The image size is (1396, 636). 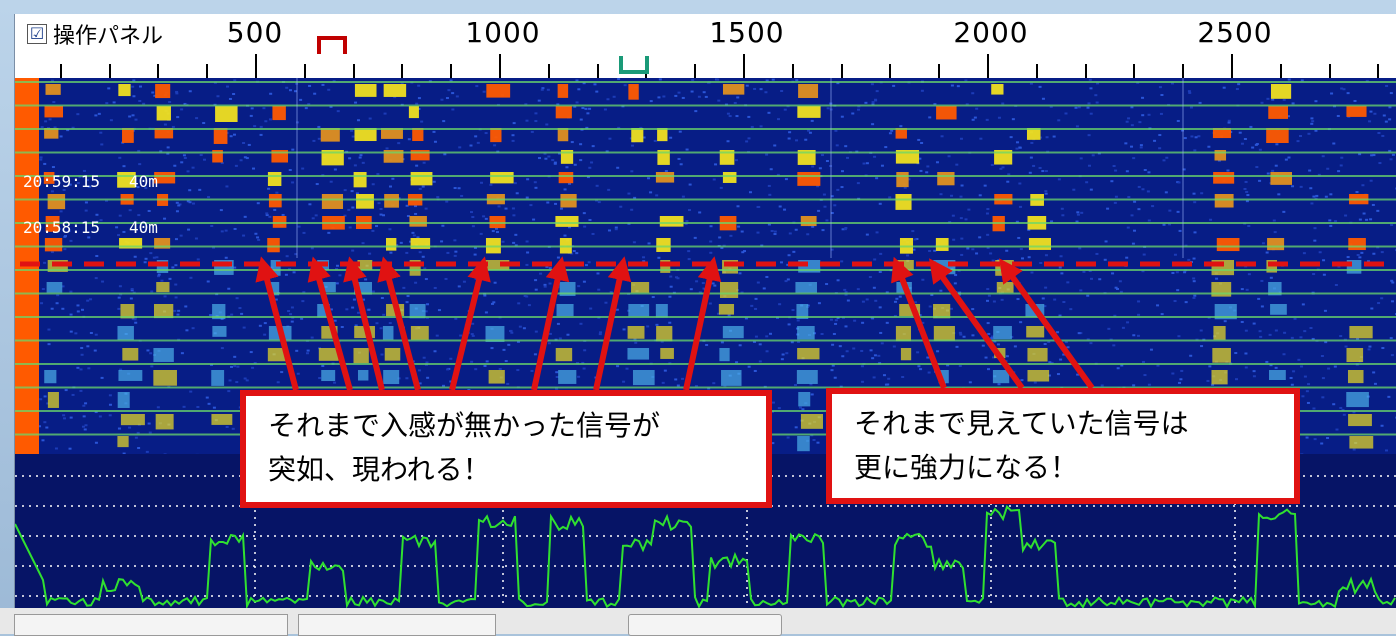 I want to click on callout-stronger-signals: それまで見えていた信号は 更に強力になる！, so click(x=1063, y=446).